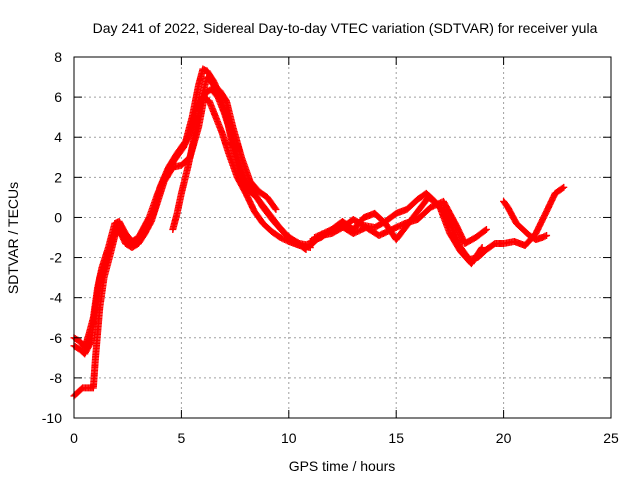 This screenshot has height=480, width=640. Describe the element at coordinates (504, 438) in the screenshot. I see `x-tick-label: 20` at that location.